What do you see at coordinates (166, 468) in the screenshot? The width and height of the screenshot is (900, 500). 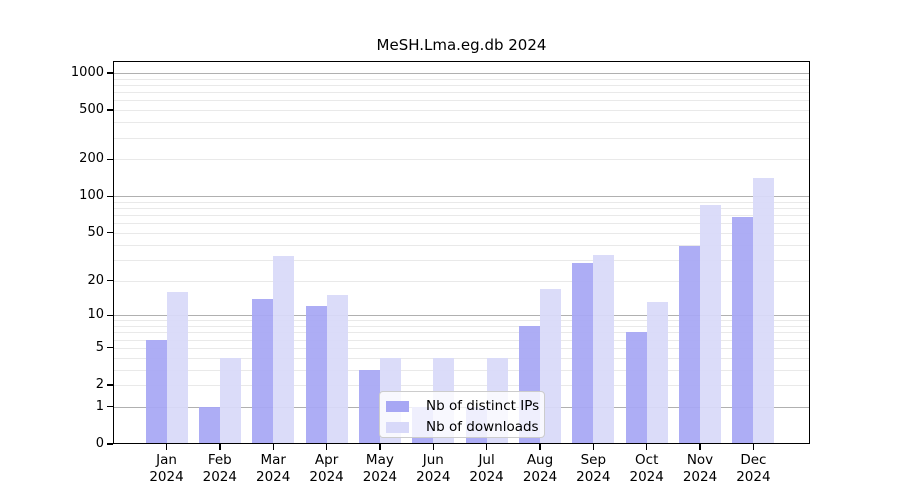 I see `x-tick-label-jan: Jan 2024` at bounding box center [166, 468].